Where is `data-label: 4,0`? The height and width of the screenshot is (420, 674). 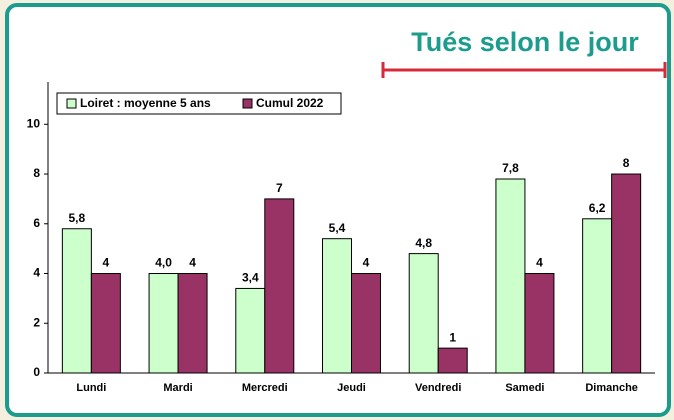 data-label: 4,0 is located at coordinates (163, 263).